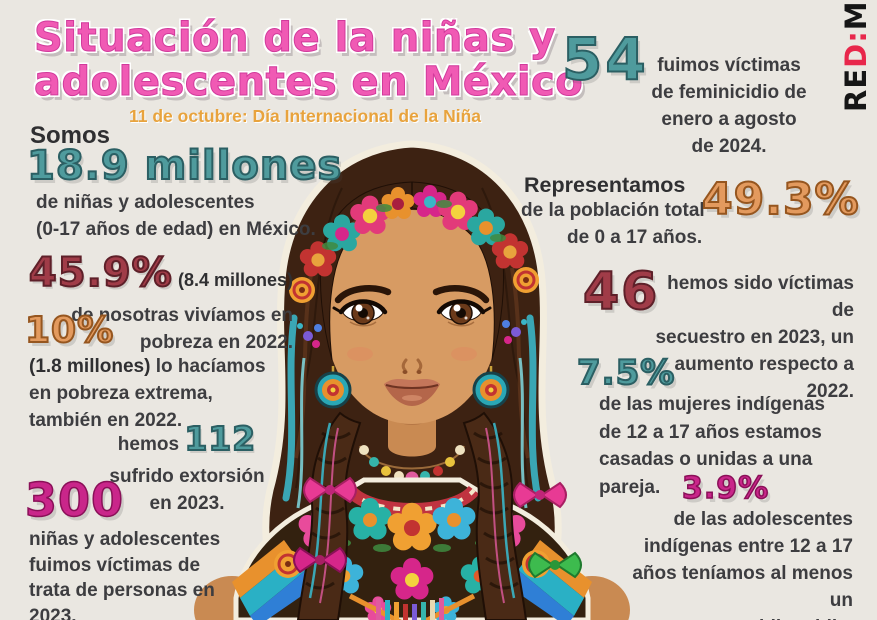 The image size is (877, 620). Describe the element at coordinates (540, 495) in the screenshot. I see `bow-pink-right` at that location.